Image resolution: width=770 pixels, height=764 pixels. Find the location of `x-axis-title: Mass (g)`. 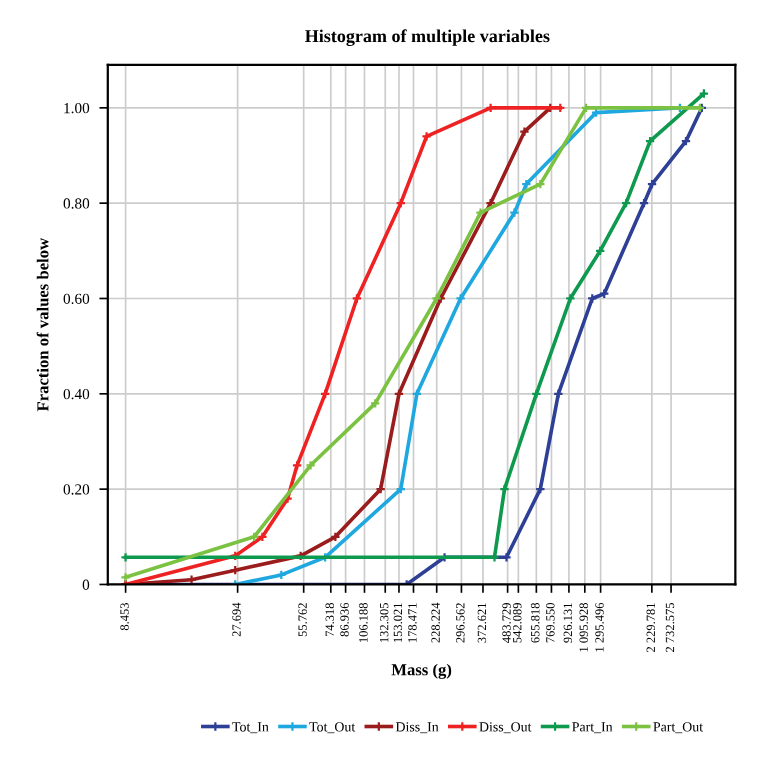

x-axis-title: Mass (g) is located at coordinates (421, 671).